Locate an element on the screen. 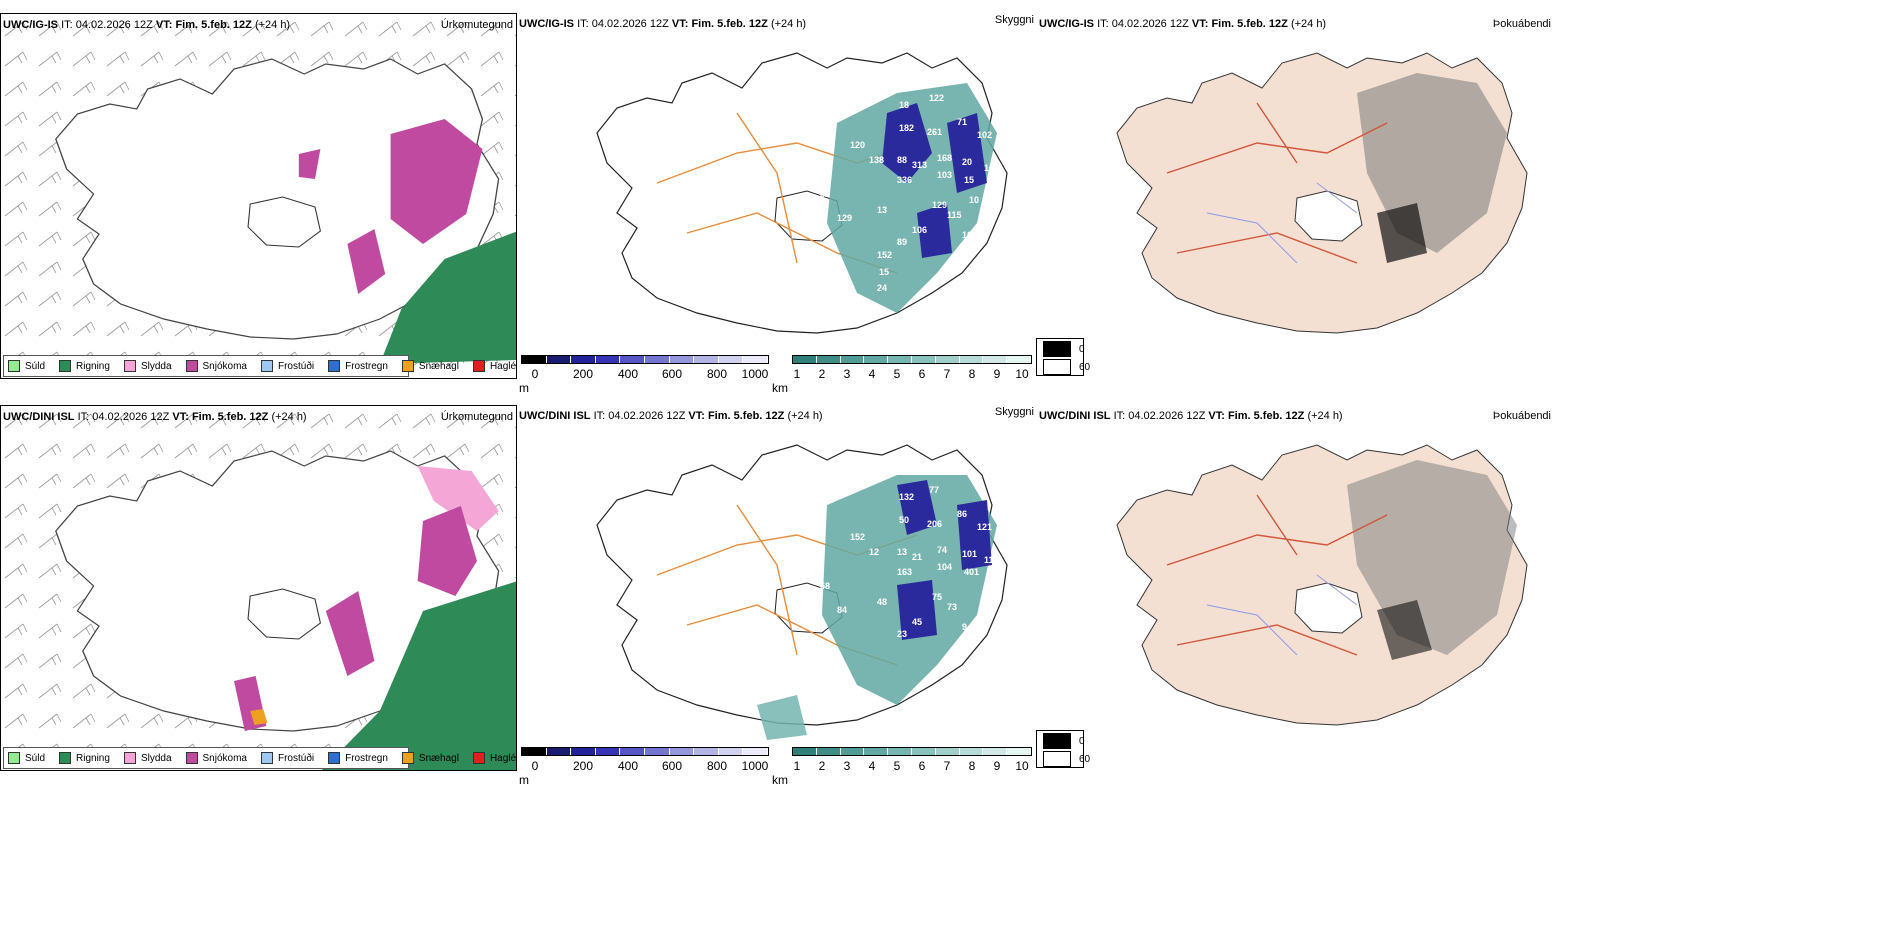 Image resolution: width=1900 pixels, height=950 pixels. colorbar-unit: m is located at coordinates (524, 388).